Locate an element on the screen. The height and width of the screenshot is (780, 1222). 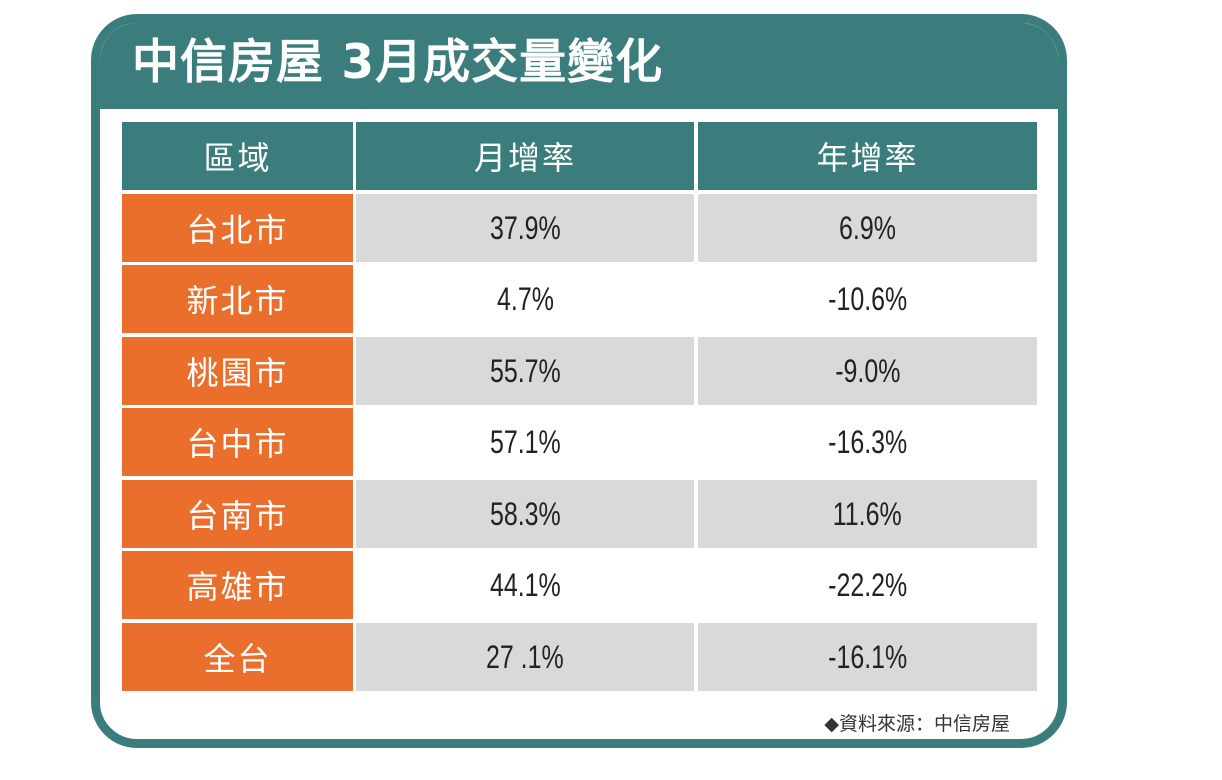
yoy-value: -10.6% is located at coordinates (867, 298).